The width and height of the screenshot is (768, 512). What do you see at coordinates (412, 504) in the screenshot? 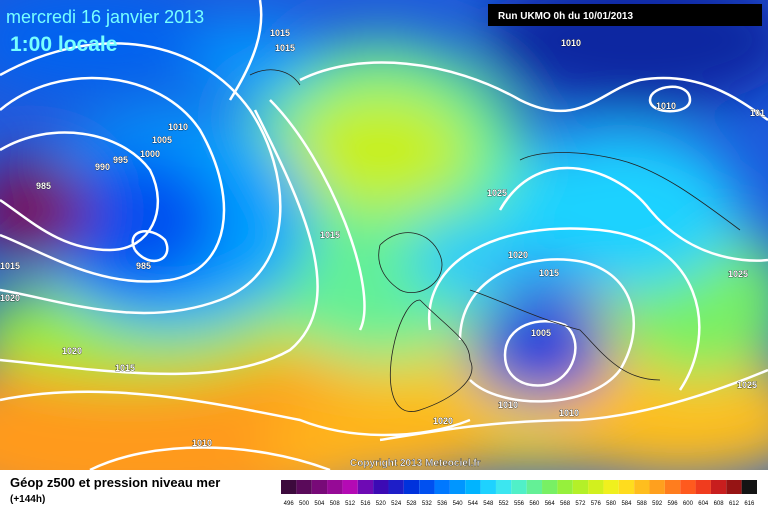
I see `legend-label: 528` at bounding box center [412, 504].